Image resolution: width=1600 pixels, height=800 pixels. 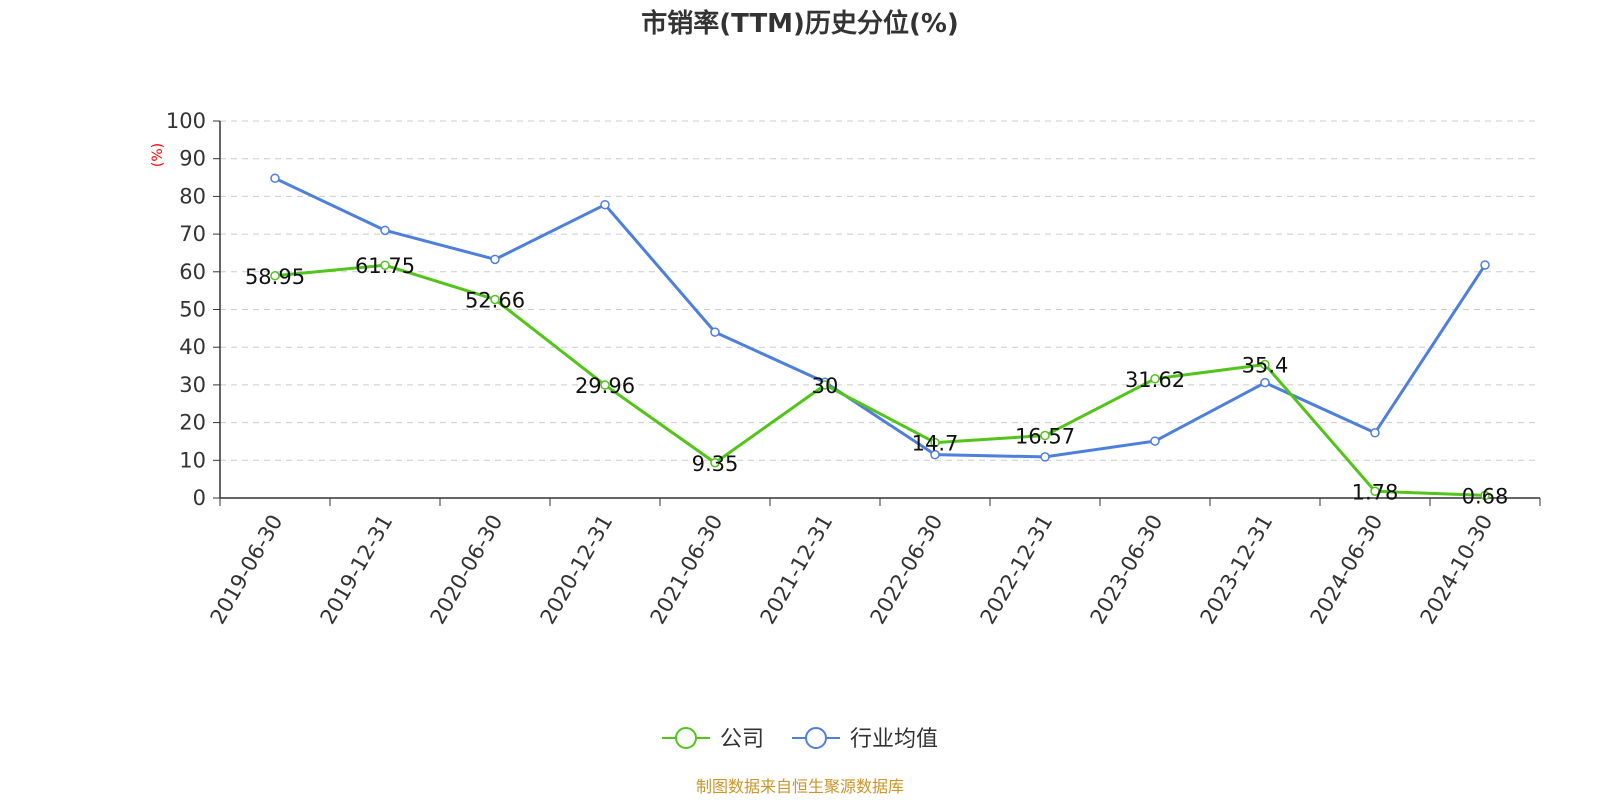 I want to click on y-tick-label: 70, so click(x=192, y=234).